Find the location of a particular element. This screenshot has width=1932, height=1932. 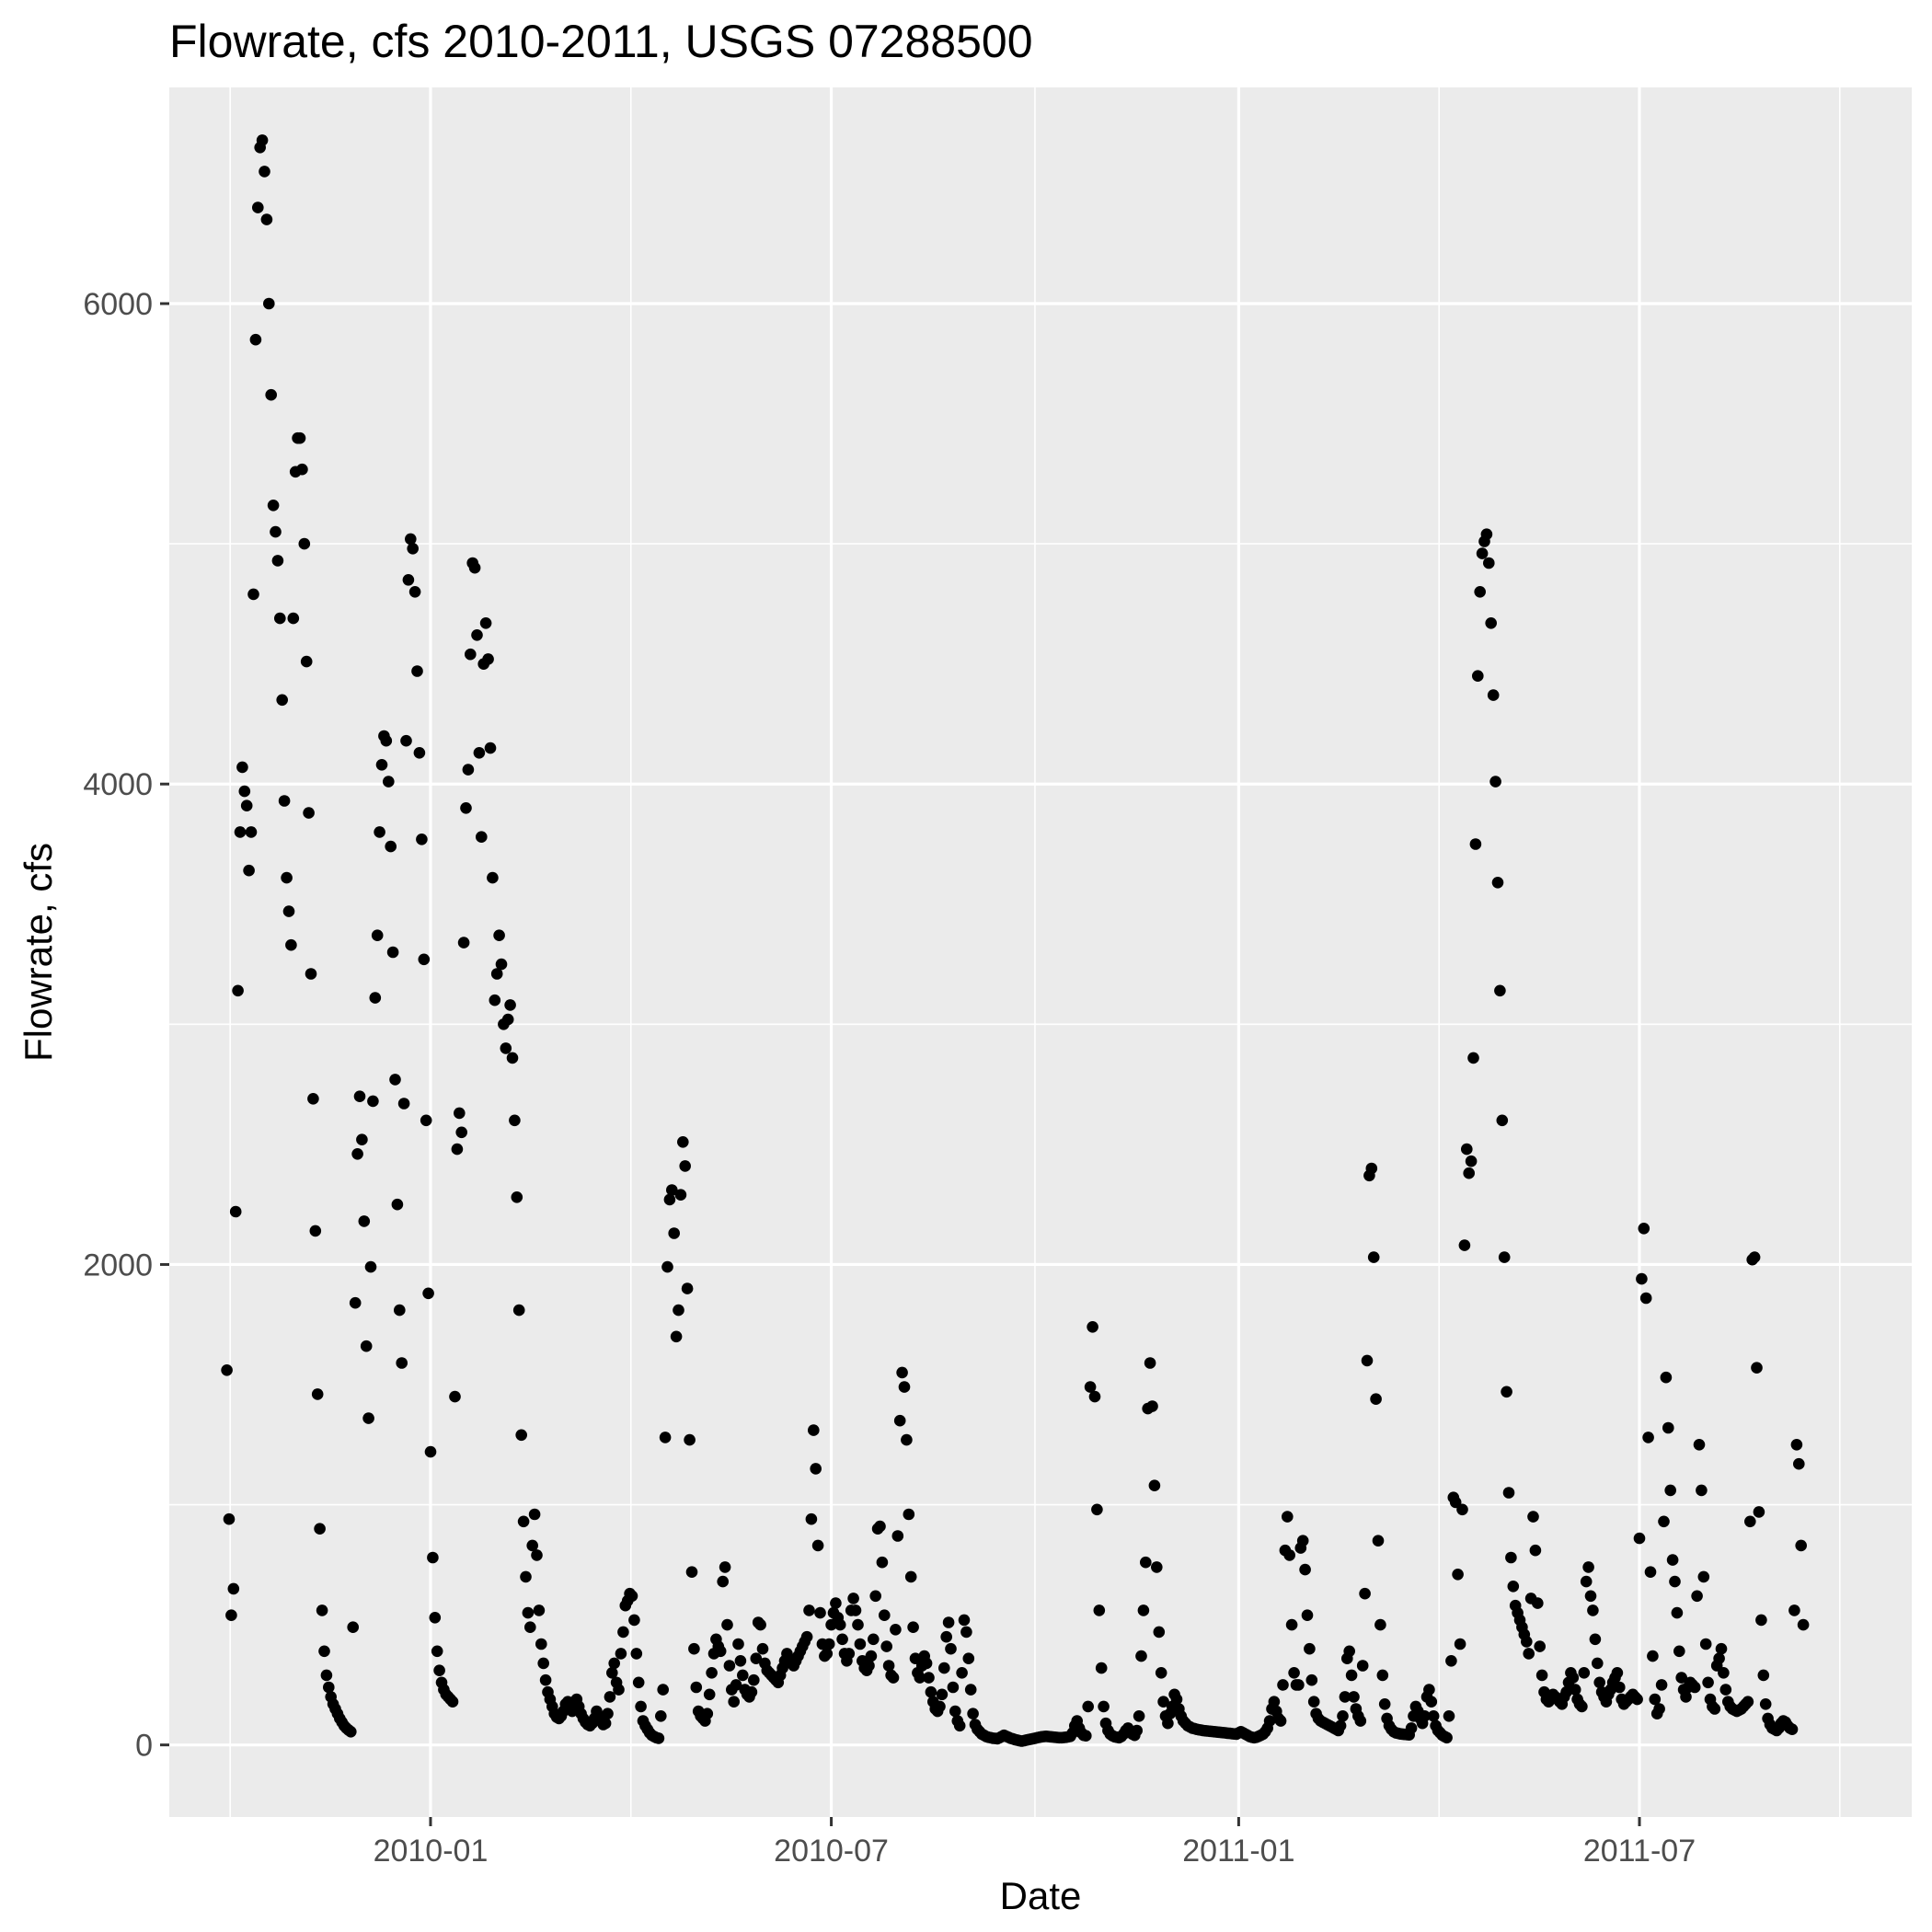

x-tick-label: 2010-01 is located at coordinates (431, 1851).